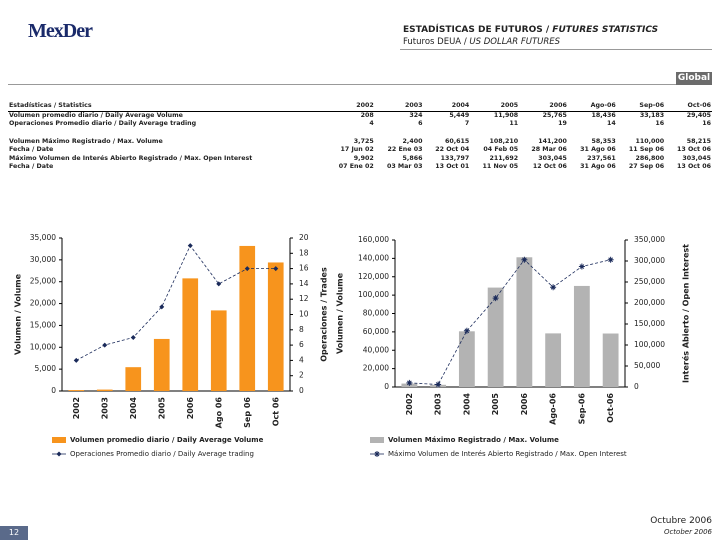  I want to click on table-cell: 11, so click(514, 123).